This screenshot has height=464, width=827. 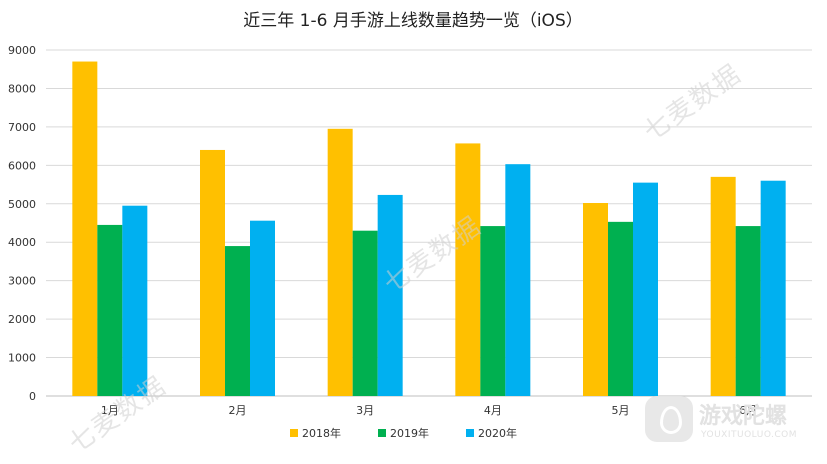 What do you see at coordinates (321, 433) in the screenshot?
I see `legend-label: 2018年` at bounding box center [321, 433].